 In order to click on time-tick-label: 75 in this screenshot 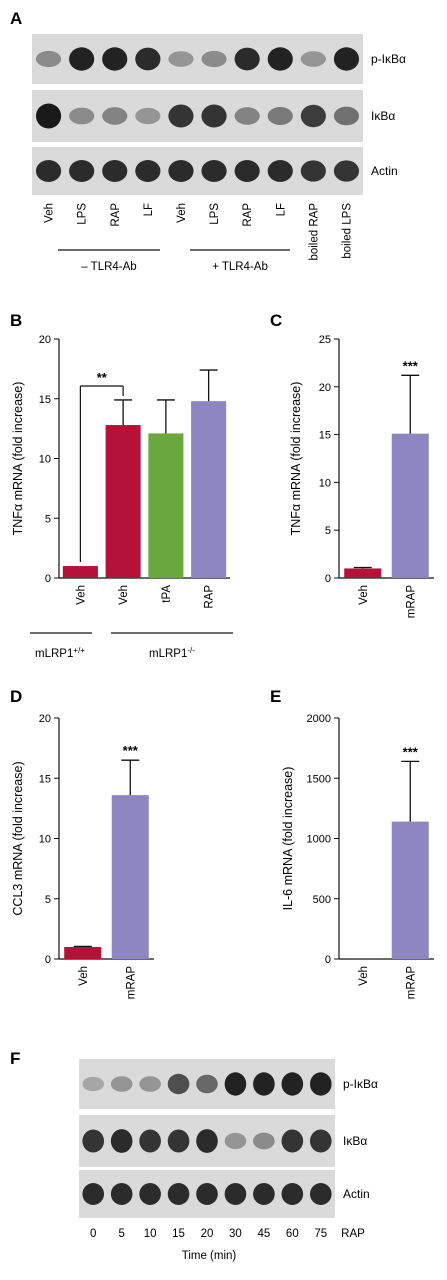, I will do `click(320, 1234)`.